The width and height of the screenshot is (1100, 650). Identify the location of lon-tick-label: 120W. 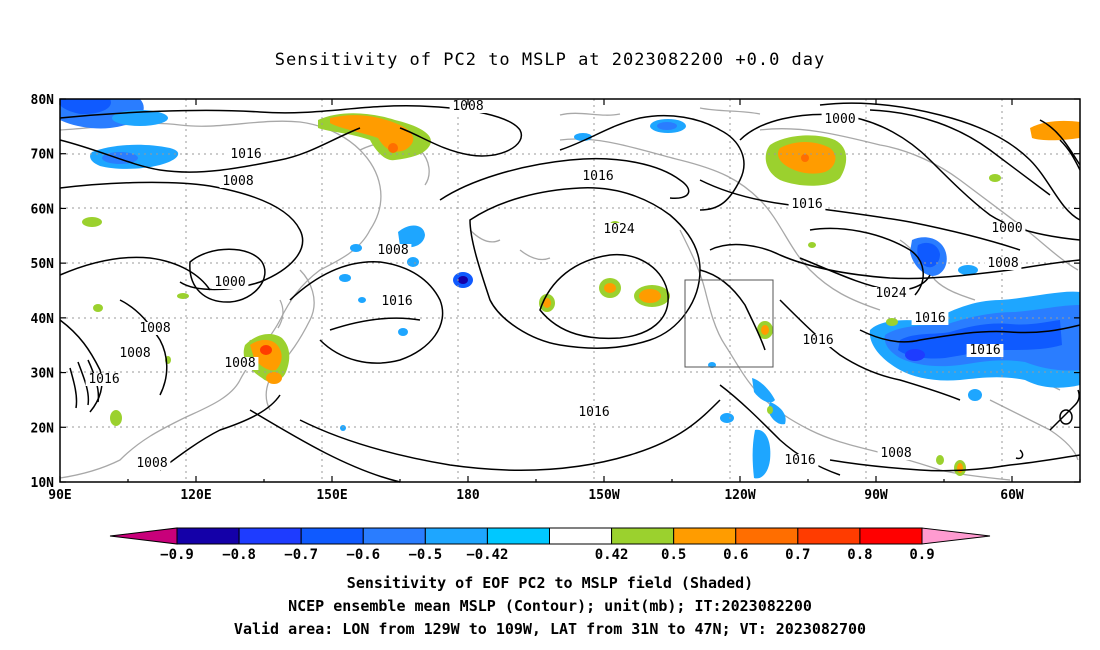
(739, 495).